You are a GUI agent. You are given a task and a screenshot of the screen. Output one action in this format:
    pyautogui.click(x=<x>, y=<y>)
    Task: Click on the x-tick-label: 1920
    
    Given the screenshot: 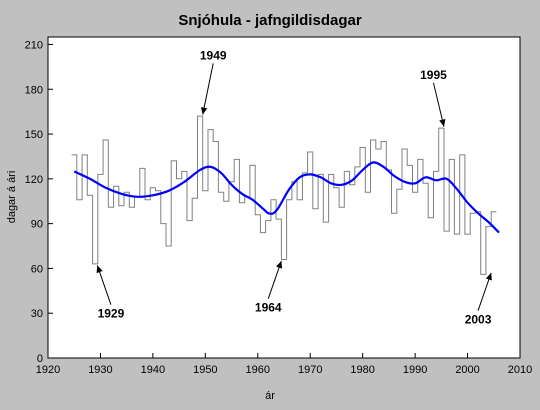 What is the action you would take?
    pyautogui.click(x=48, y=370)
    